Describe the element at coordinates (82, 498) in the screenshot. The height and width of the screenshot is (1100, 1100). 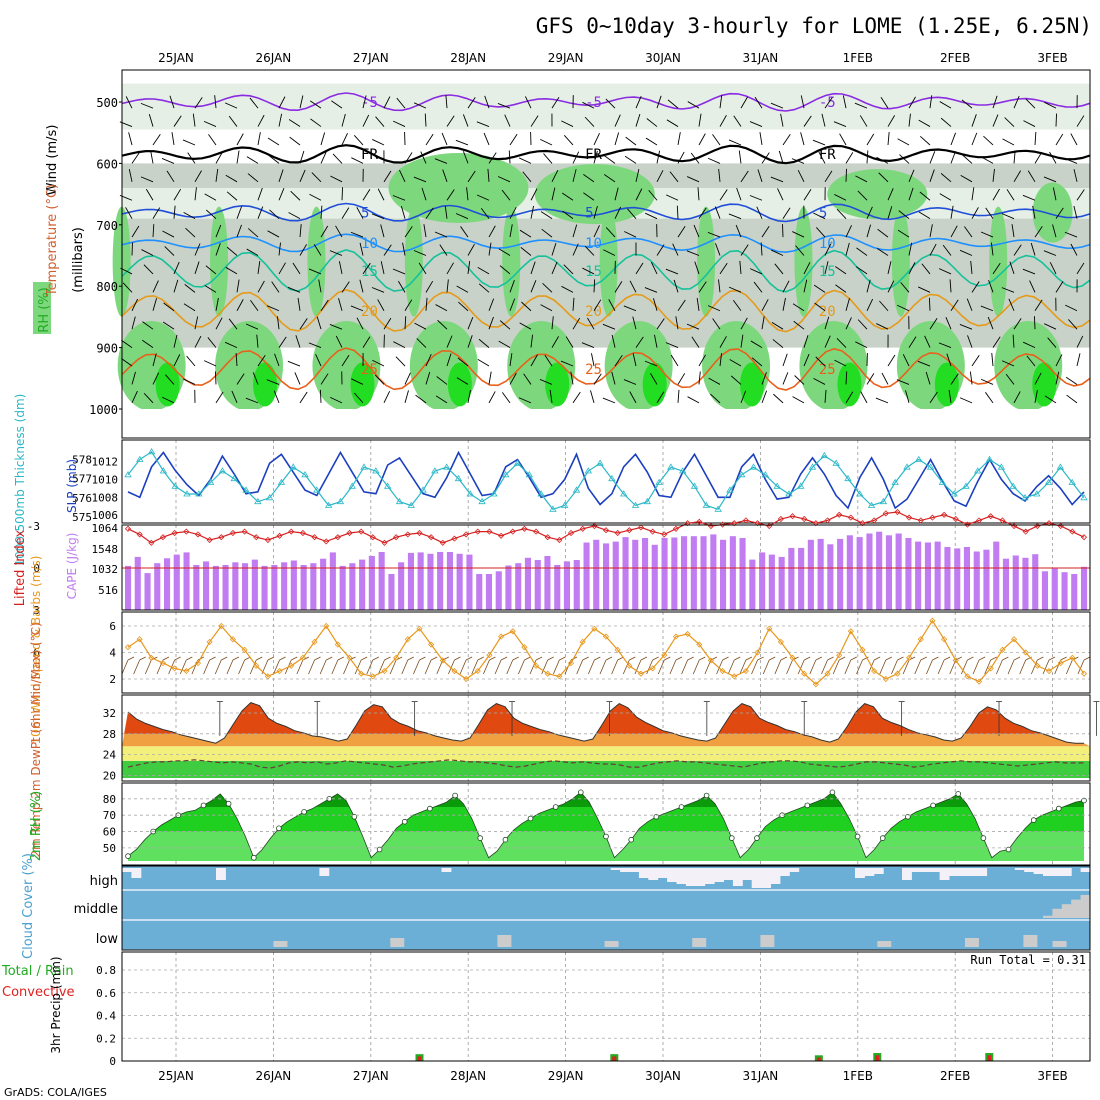
I see `thickness-tick-label: 576` at that location.